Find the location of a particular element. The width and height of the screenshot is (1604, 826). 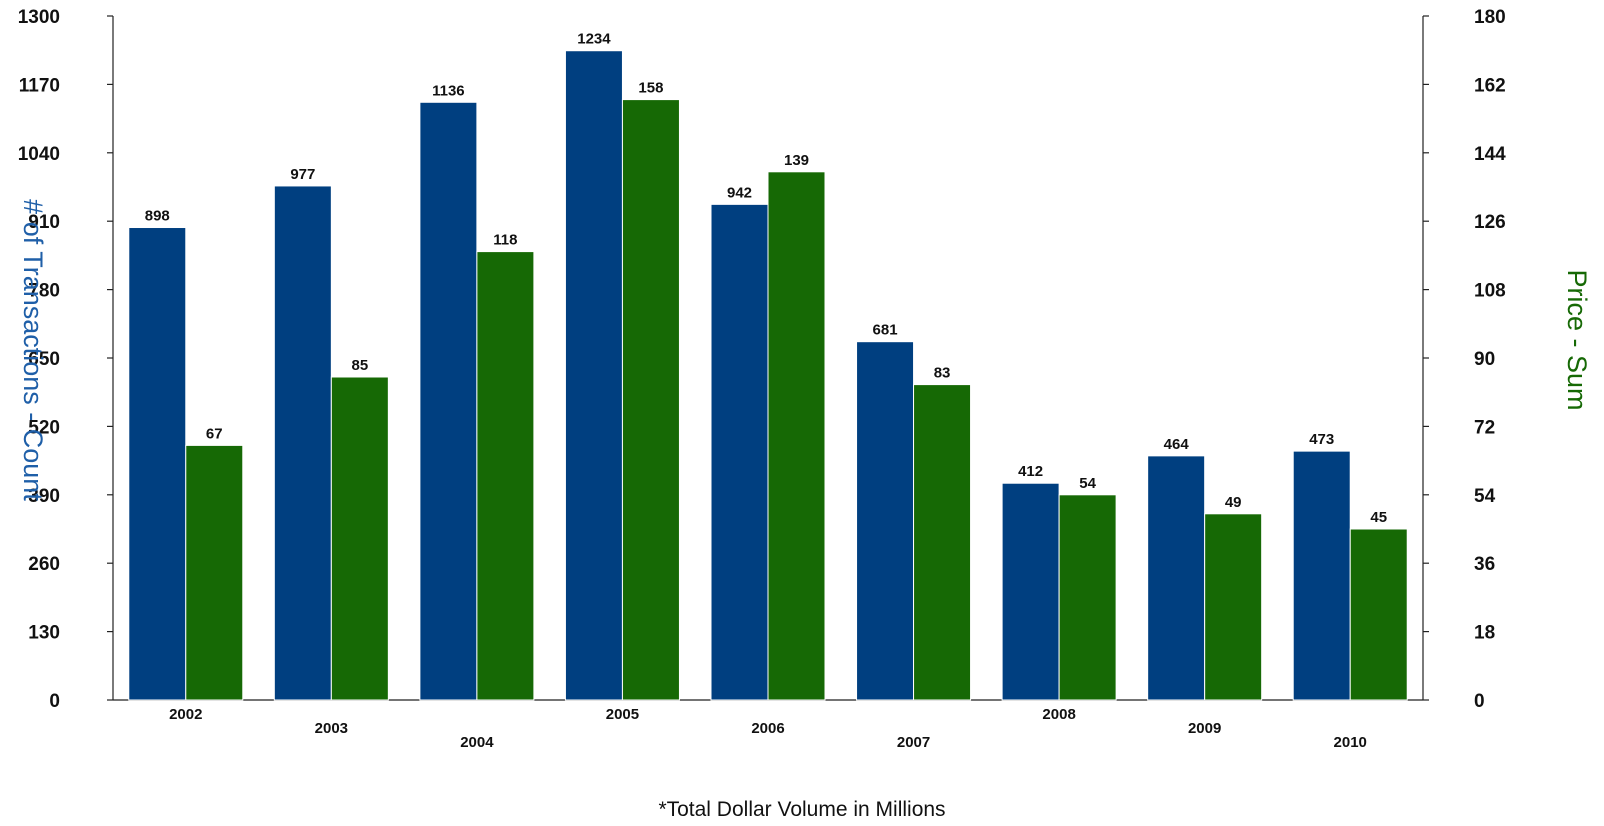

footnote: *Total Dollar Volume in Millions is located at coordinates (802, 809).